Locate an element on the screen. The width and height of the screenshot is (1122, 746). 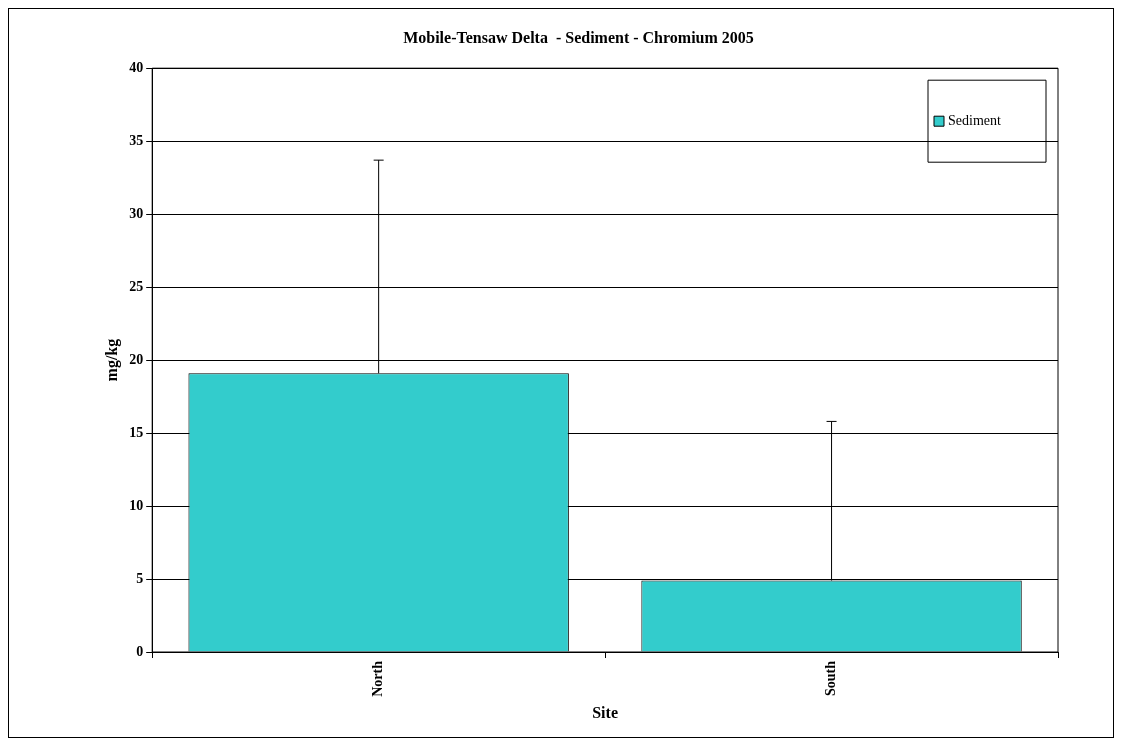
x-tick-label: North is located at coordinates (378, 678).